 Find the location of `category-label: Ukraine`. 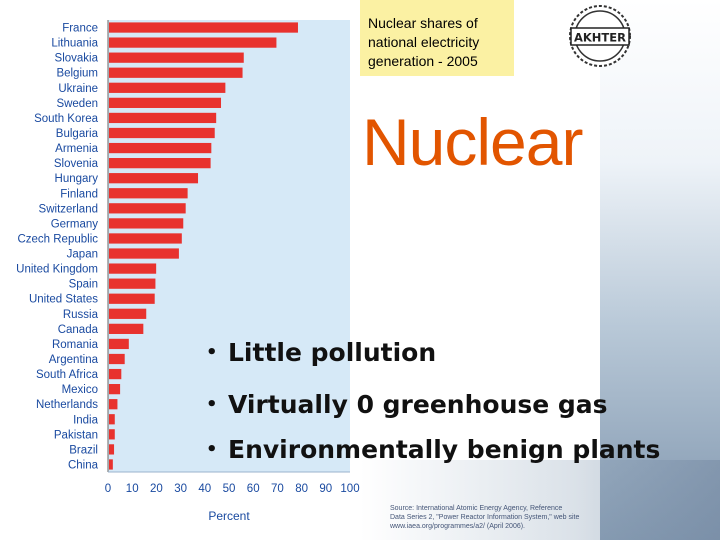

category-label: Ukraine is located at coordinates (78, 89).